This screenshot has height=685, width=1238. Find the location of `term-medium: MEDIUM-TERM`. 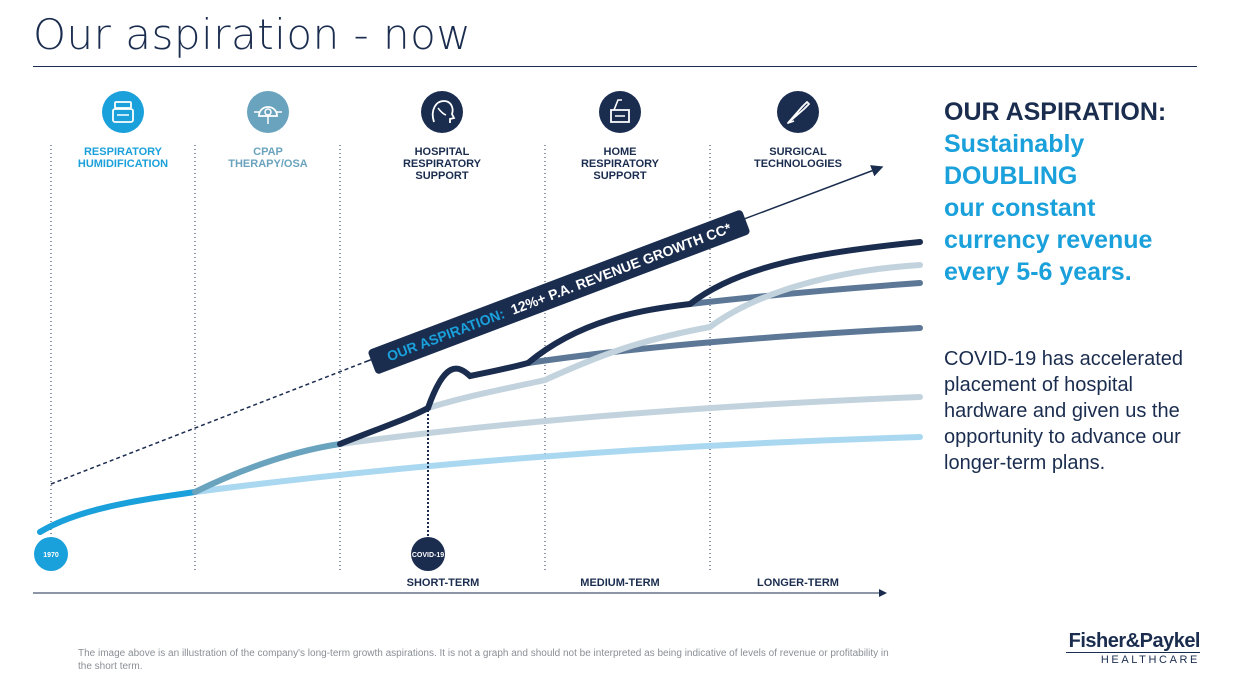

term-medium: MEDIUM-TERM is located at coordinates (620, 583).